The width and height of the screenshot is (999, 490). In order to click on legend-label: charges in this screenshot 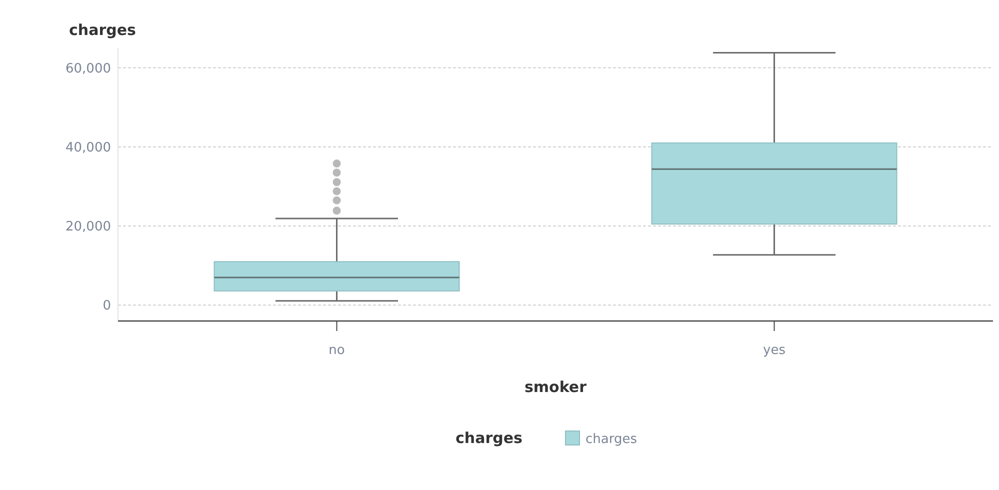, I will do `click(612, 439)`.